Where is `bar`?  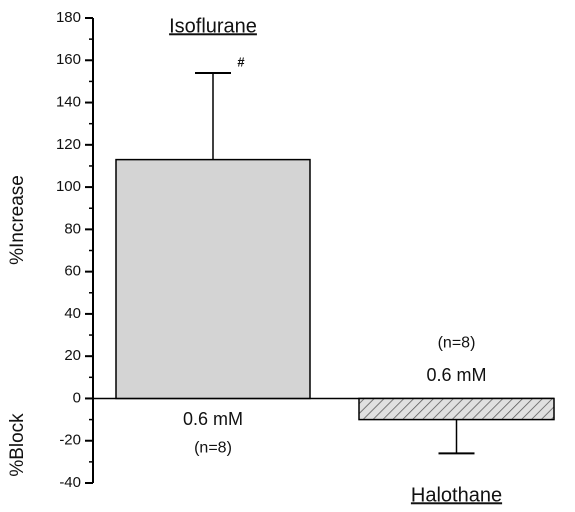
bar is located at coordinates (456, 409).